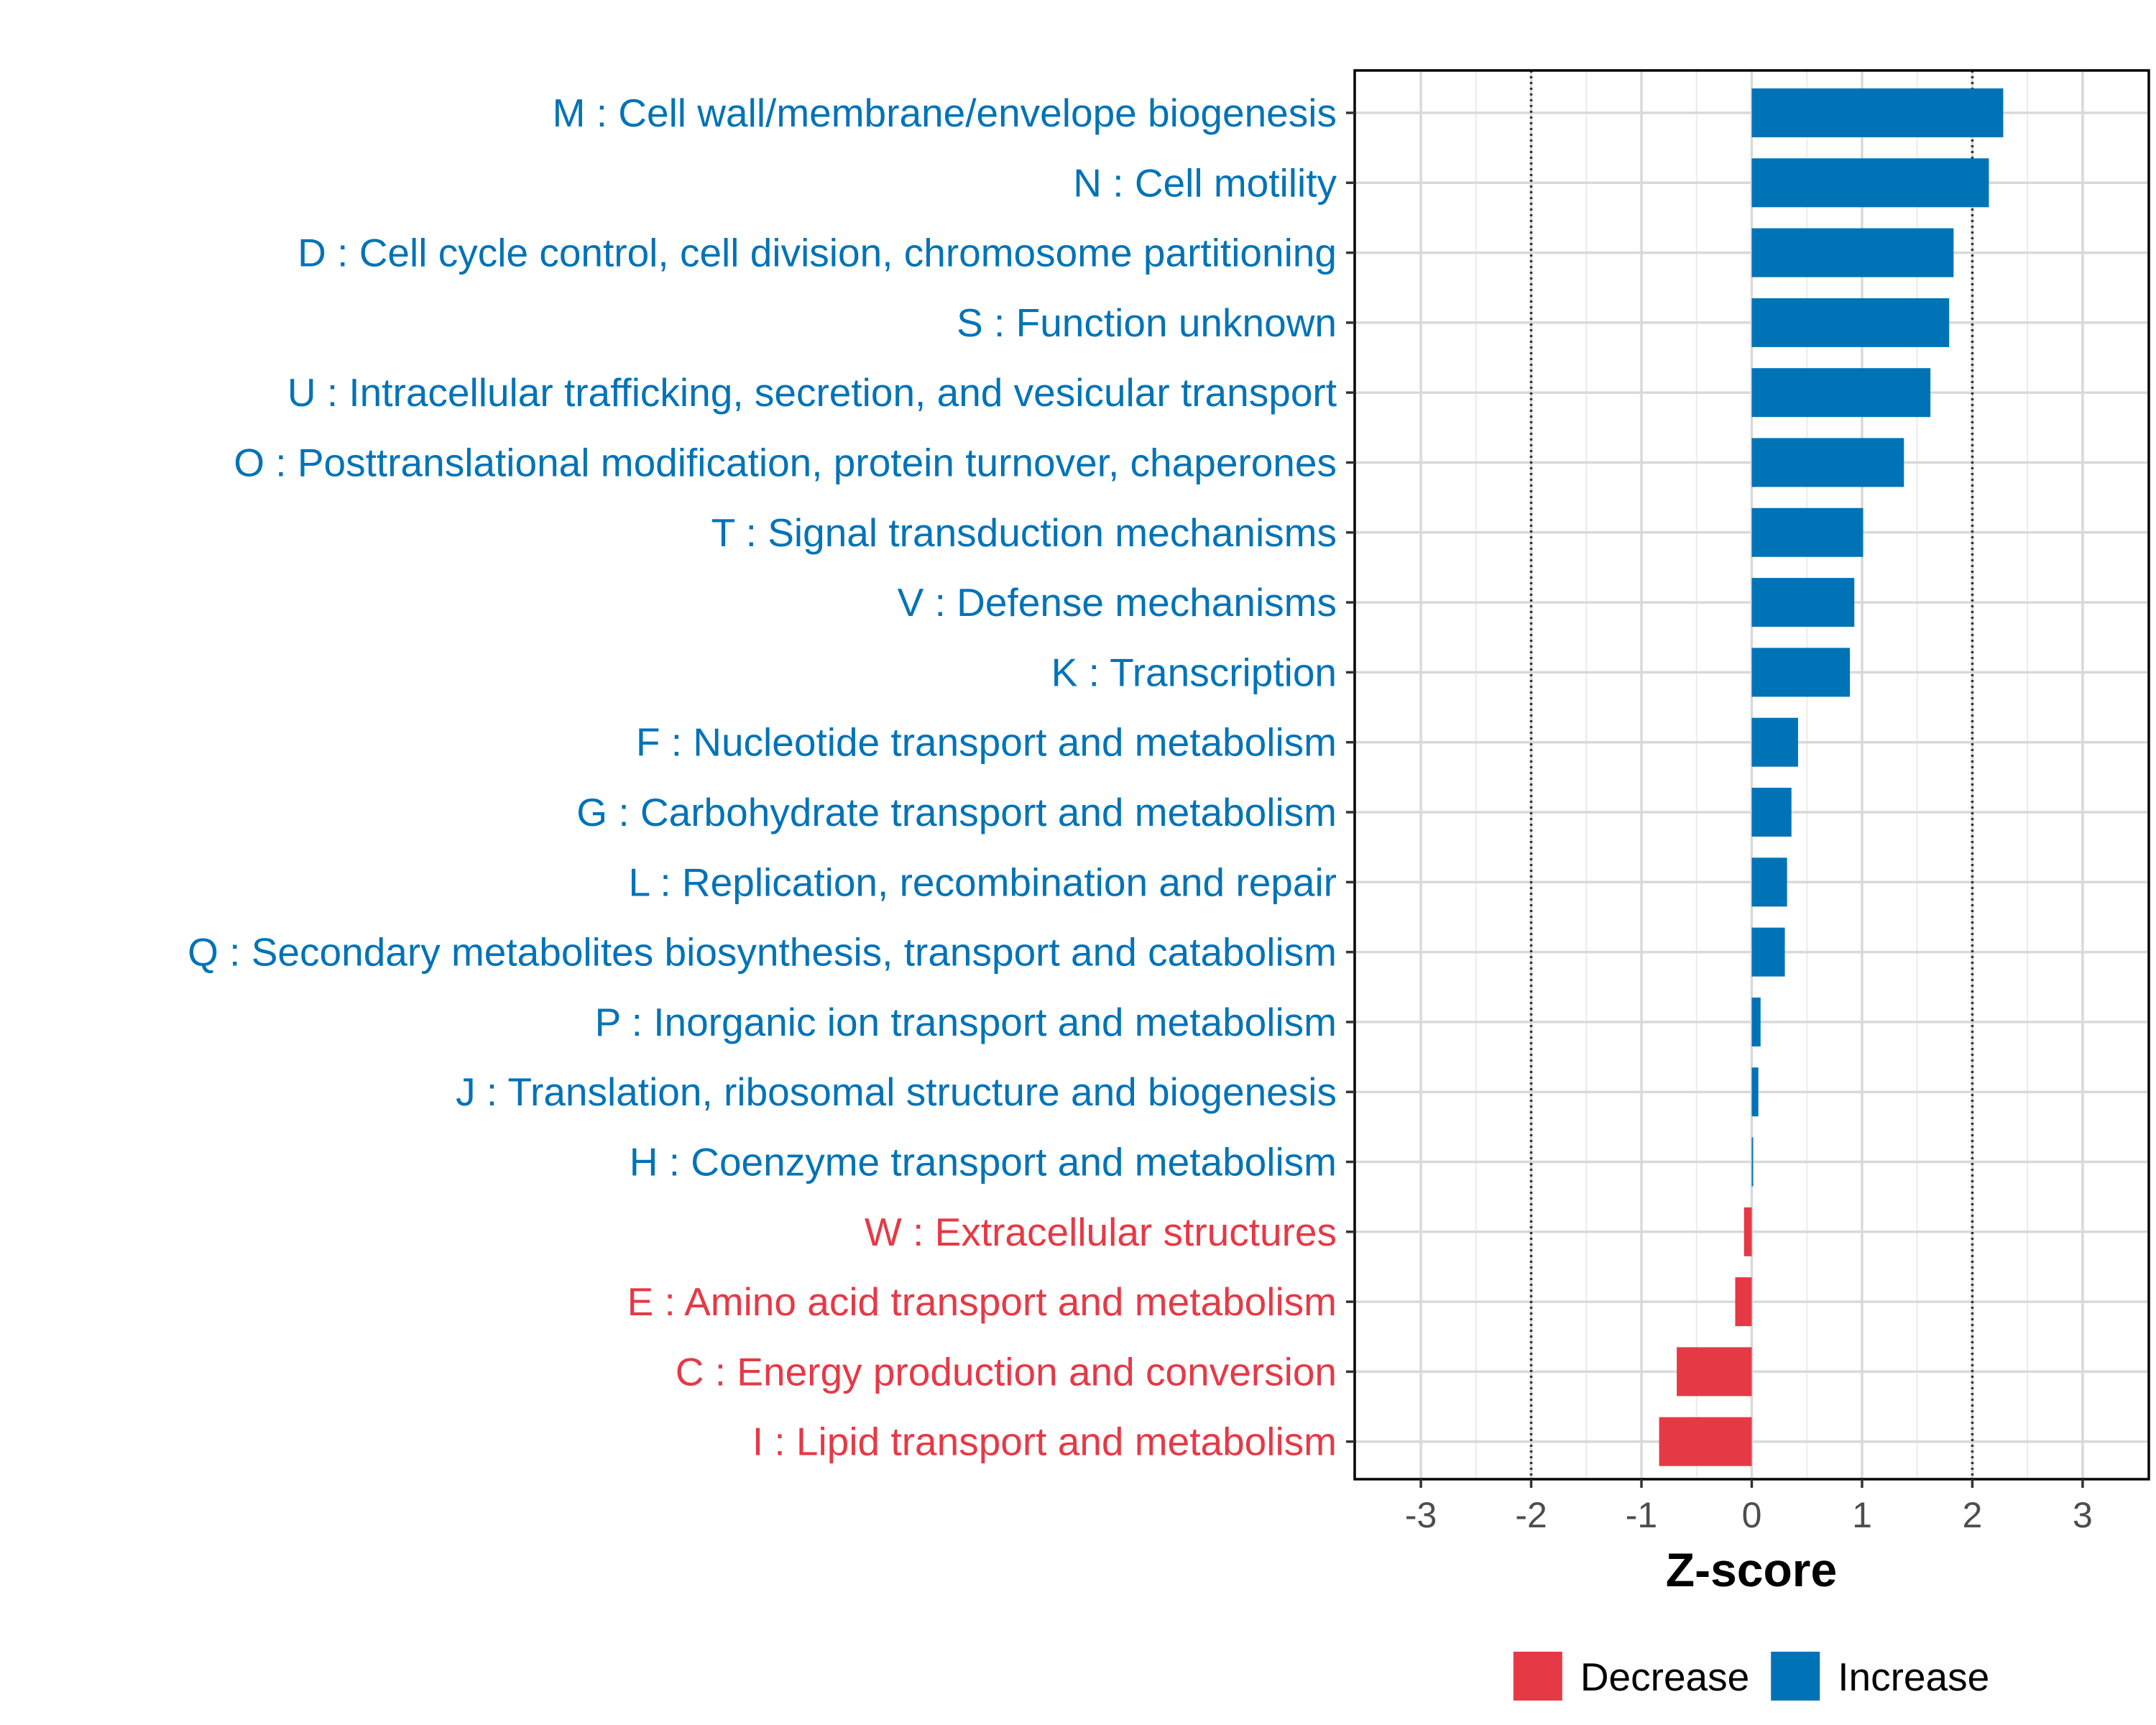  Describe the element at coordinates (1831, 777) in the screenshot. I see `bar-layer` at that location.